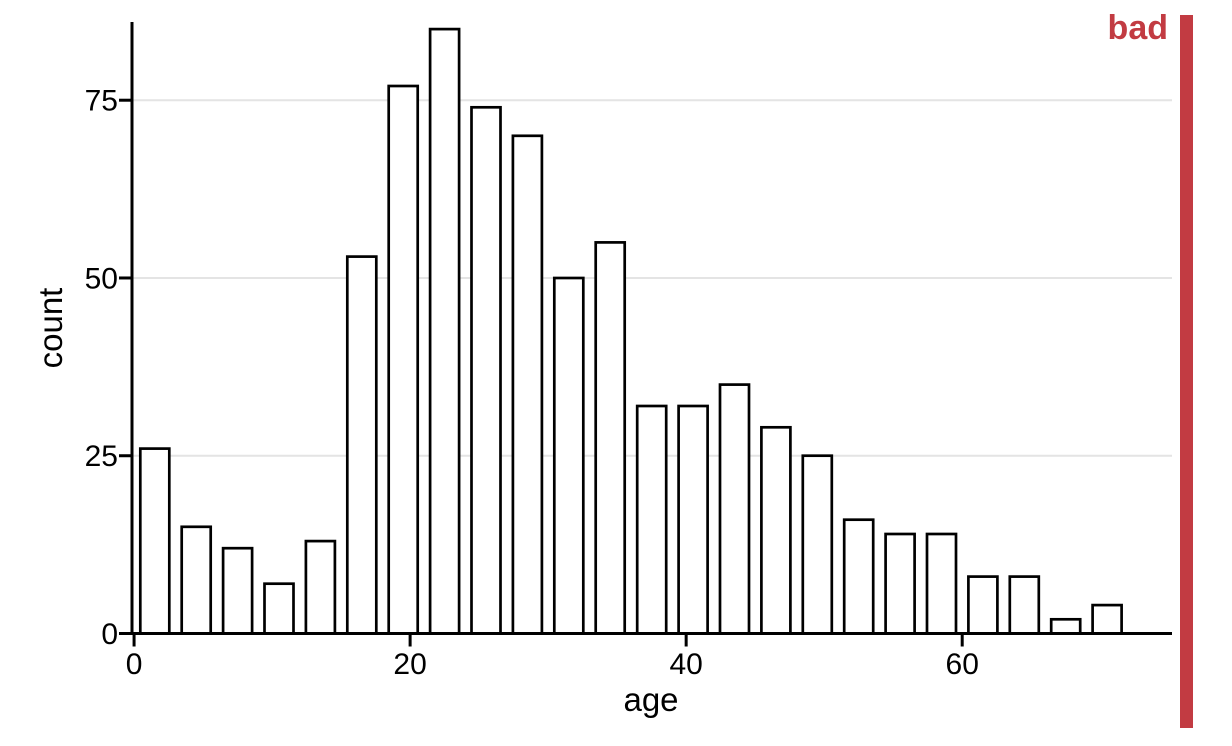 The image size is (1232, 746). Describe the element at coordinates (1137, 28) in the screenshot. I see `bad-stamp-label: bad` at that location.